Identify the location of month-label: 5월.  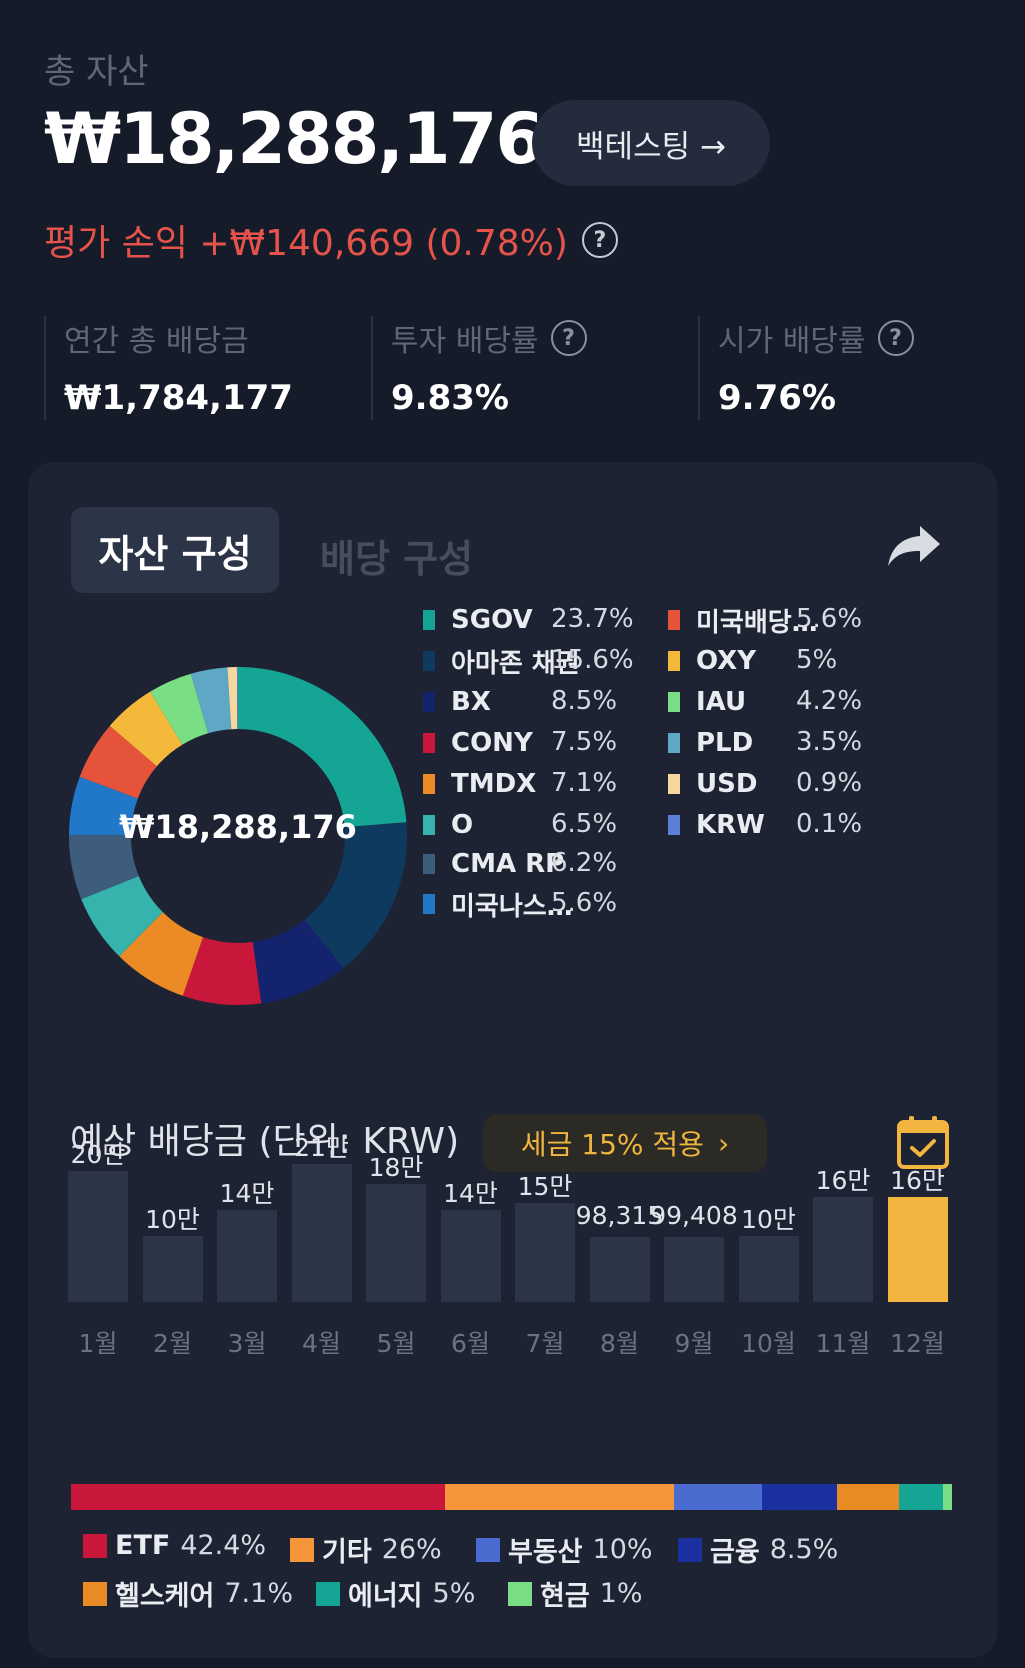
(396, 1343).